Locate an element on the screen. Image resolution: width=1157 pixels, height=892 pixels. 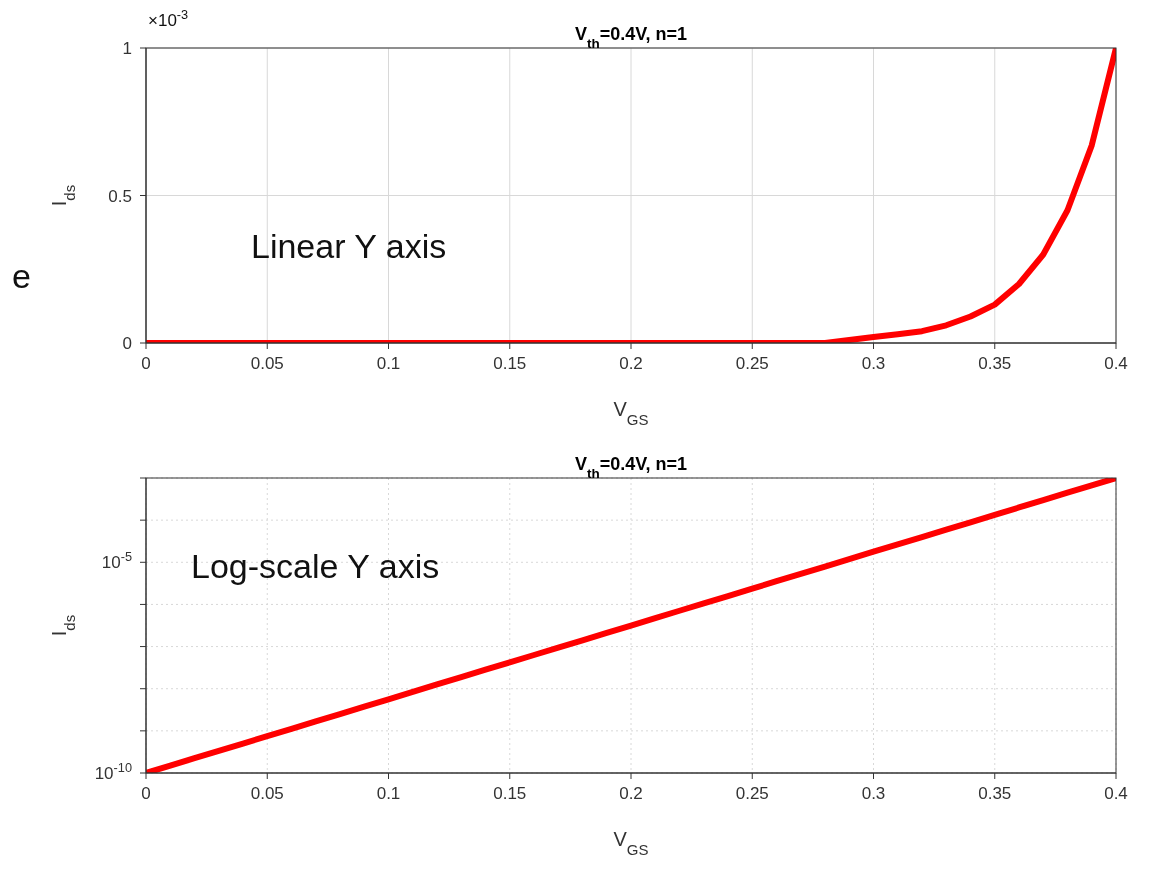
y-tick-label: 10$^{-10}$ is located at coordinates (113, 771).